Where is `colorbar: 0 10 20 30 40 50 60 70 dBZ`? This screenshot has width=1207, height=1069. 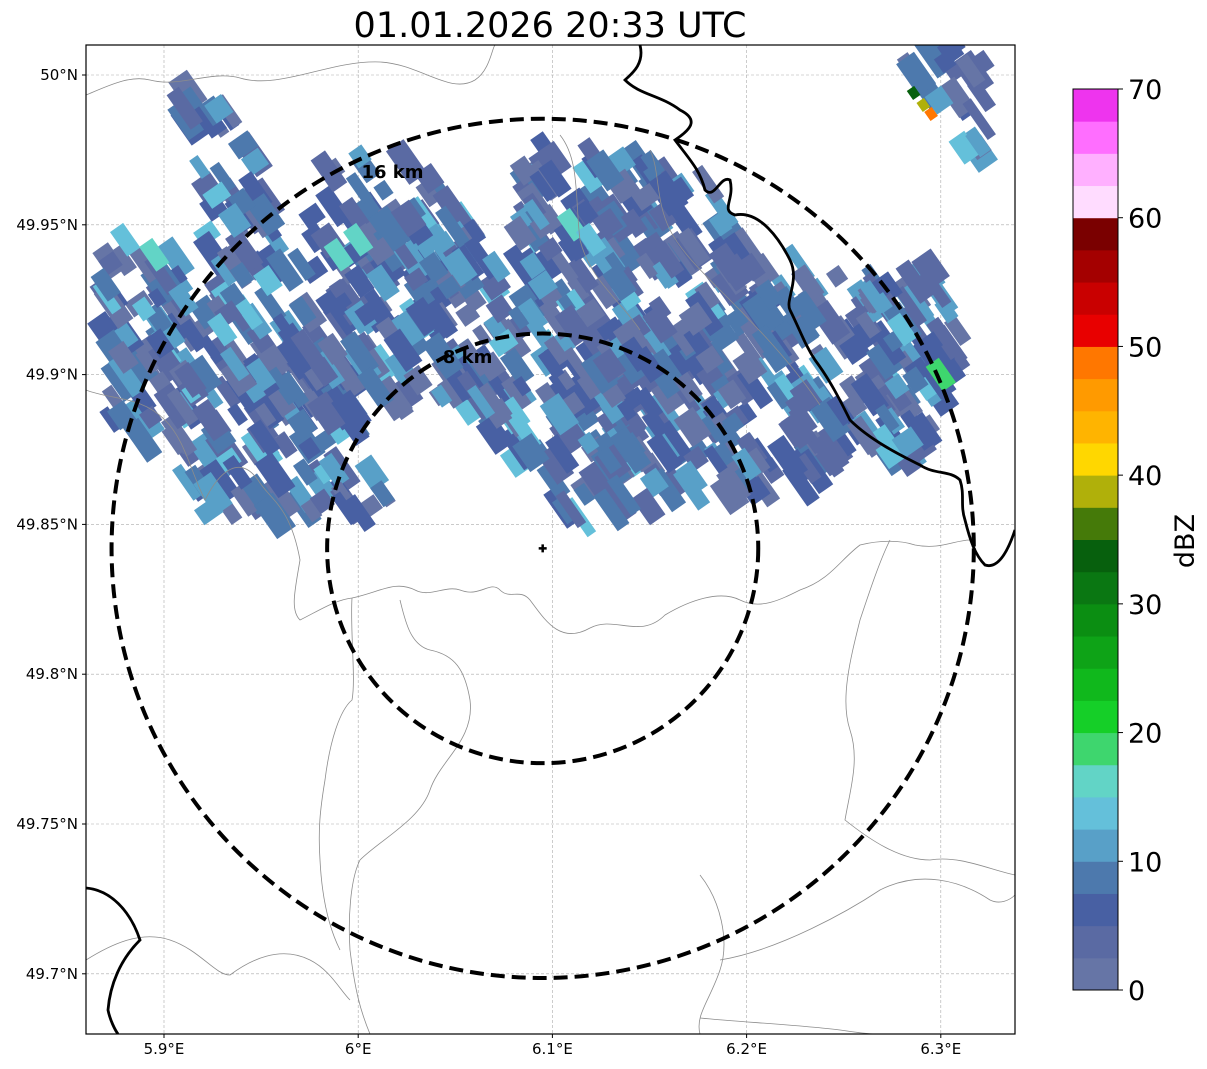
colorbar: 0 10 20 30 40 50 60 70 dBZ is located at coordinates (1136, 541).